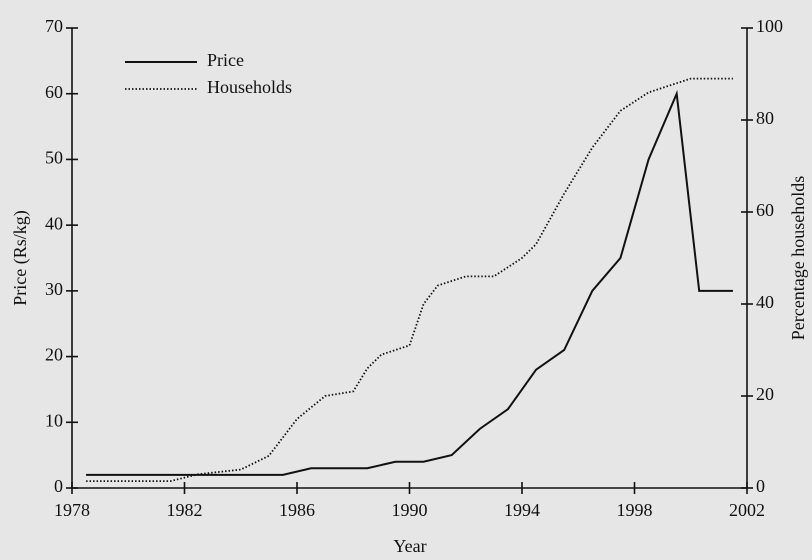 This screenshot has width=812, height=560. Describe the element at coordinates (58, 486) in the screenshot. I see `y-tick-label: 0` at that location.